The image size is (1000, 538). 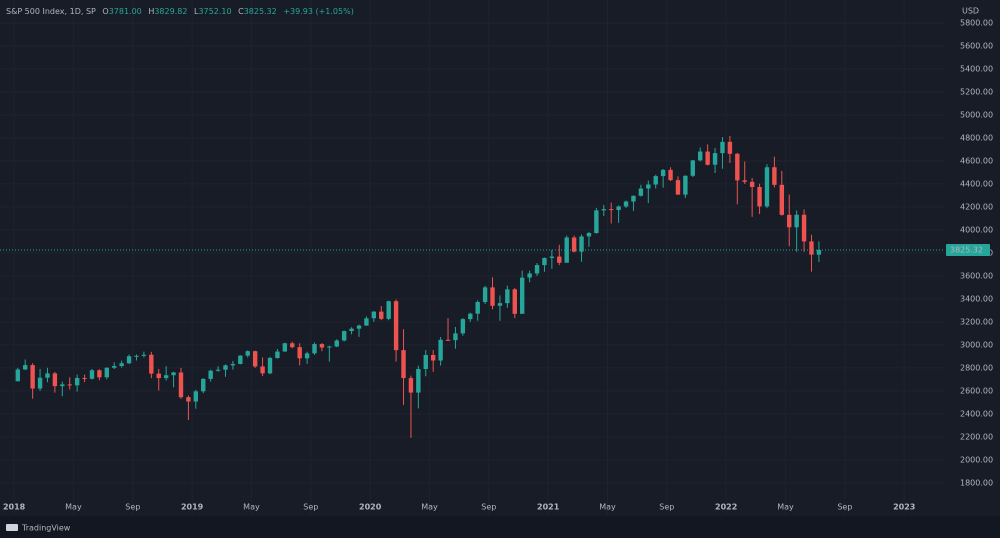 What do you see at coordinates (260, 11) in the screenshot?
I see `ohlc-value: 3825.32` at bounding box center [260, 11].